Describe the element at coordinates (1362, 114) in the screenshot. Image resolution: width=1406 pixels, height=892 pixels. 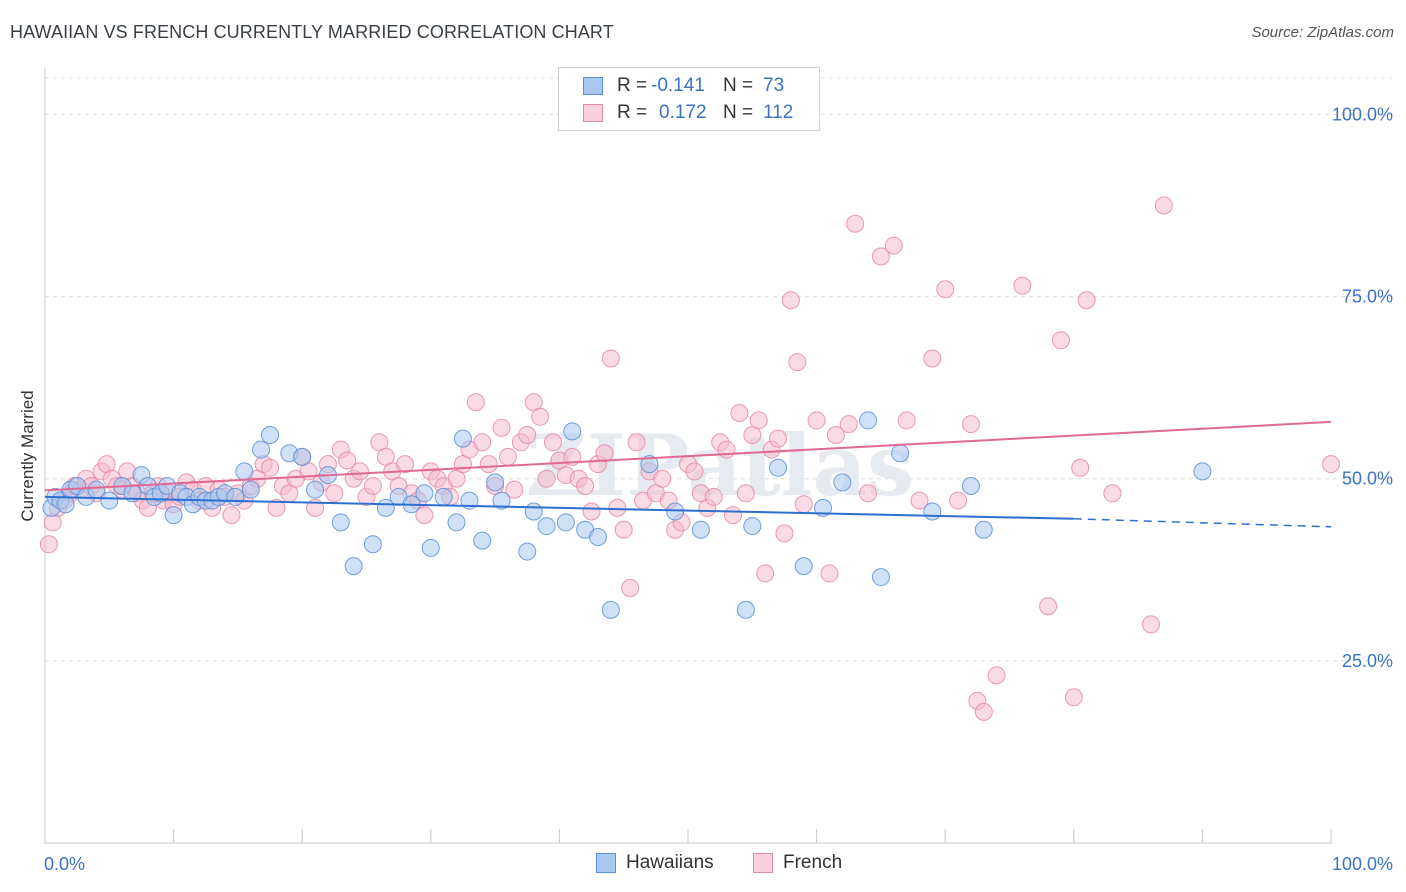
I see `y-tick-label: 100.0%` at that location.